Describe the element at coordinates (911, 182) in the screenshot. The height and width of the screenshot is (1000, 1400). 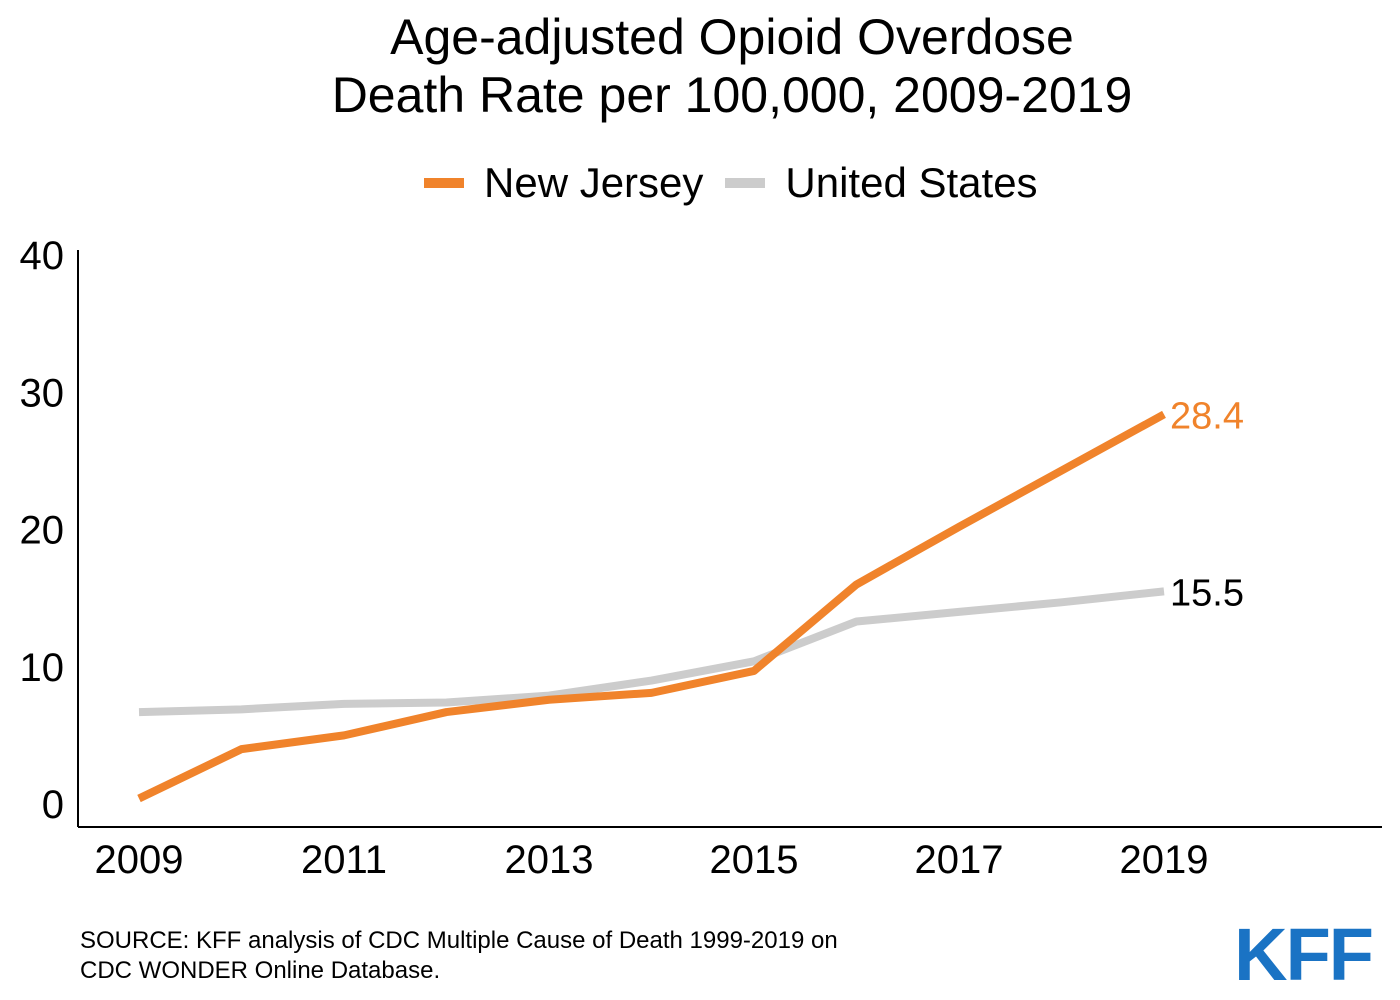
I see `legend-label-united-states: United States` at that location.